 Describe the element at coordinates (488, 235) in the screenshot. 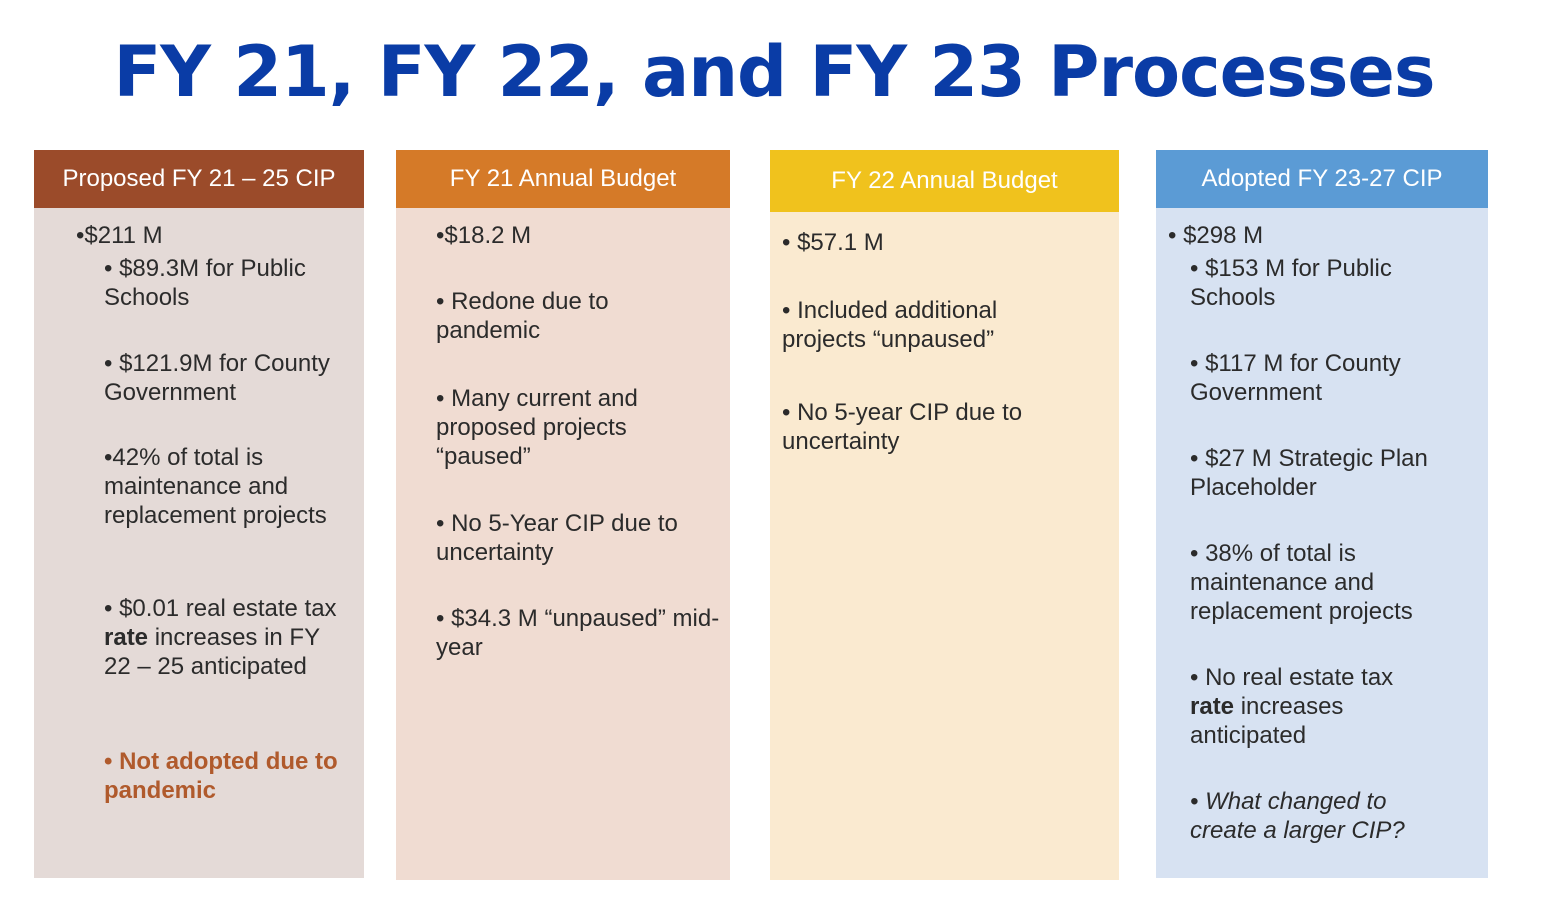

I see `item-text: $18.2 M` at that location.